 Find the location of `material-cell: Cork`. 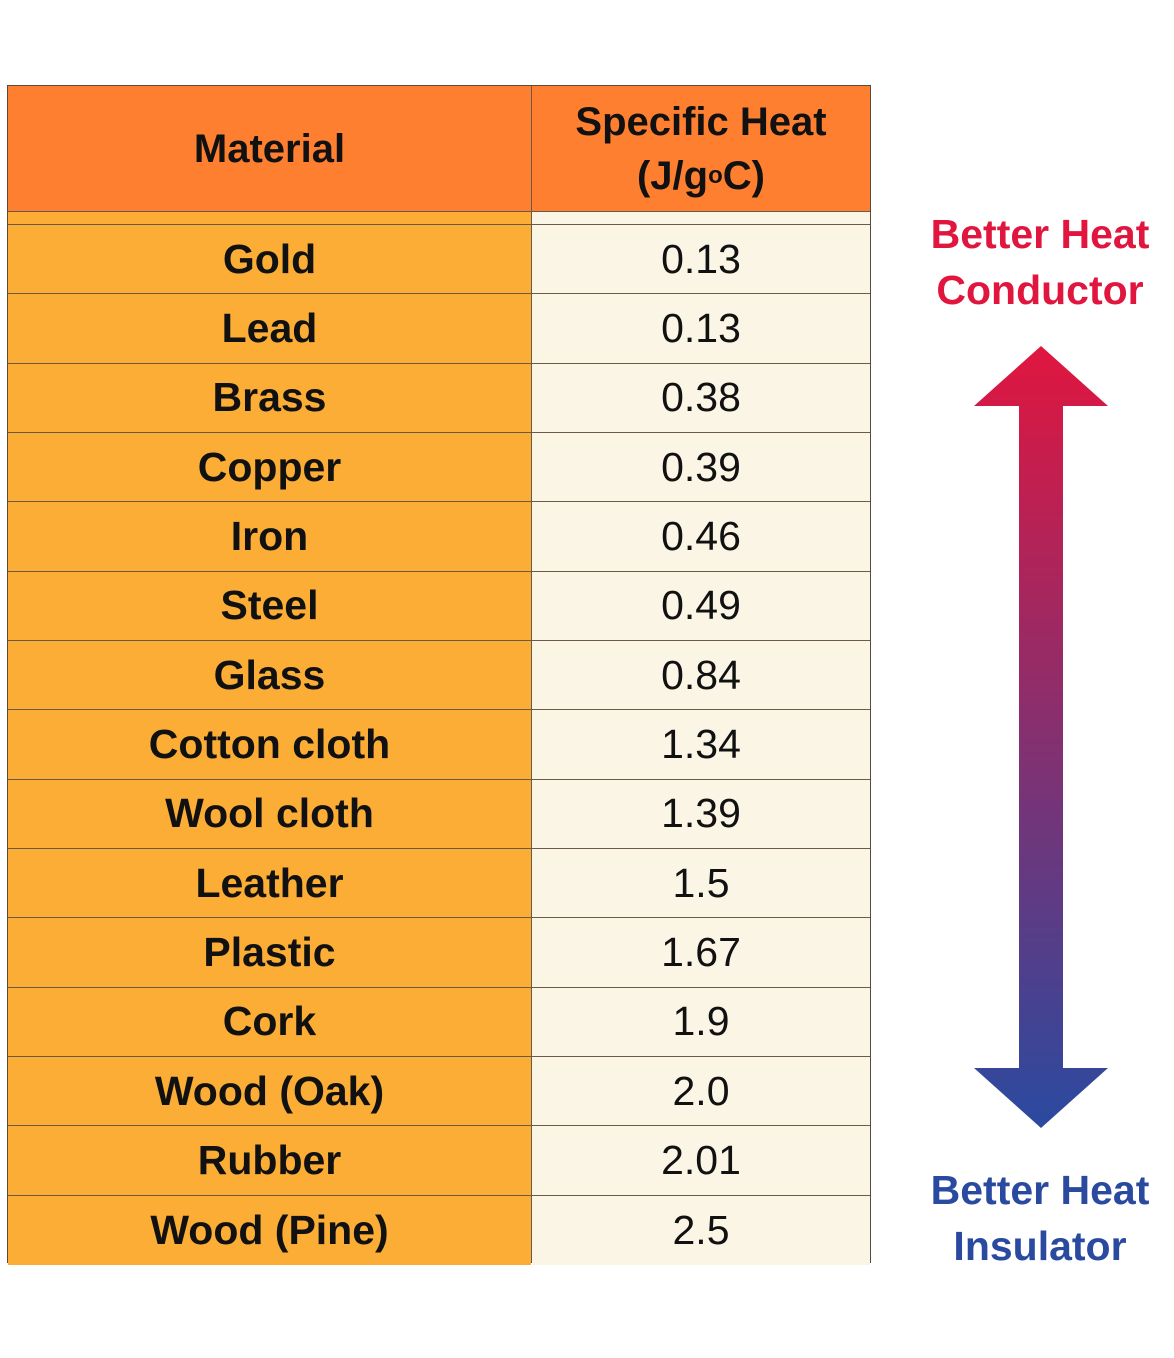

material-cell: Cork is located at coordinates (269, 1021).